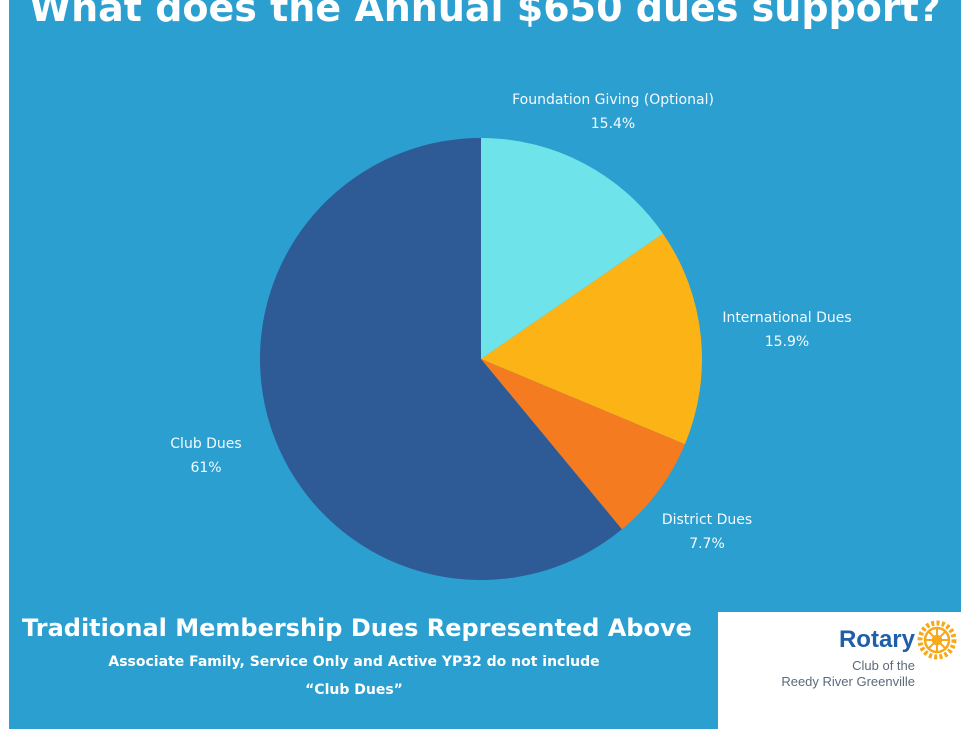 Image resolution: width=961 pixels, height=729 pixels. I want to click on logo-subtitle-line2: Reedy River Greenville, so click(848, 681).